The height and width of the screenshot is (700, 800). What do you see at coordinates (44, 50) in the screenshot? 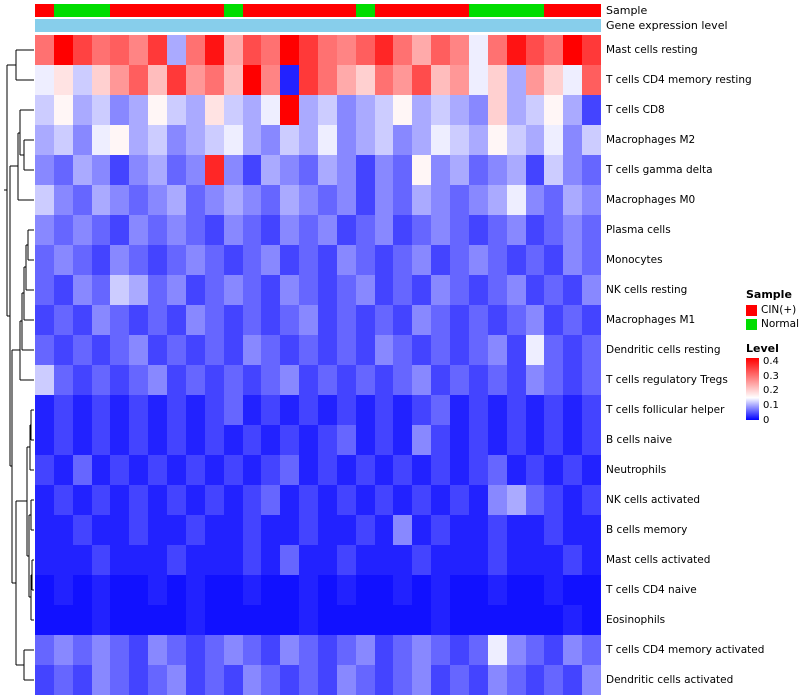
I see `heatmap-cell-r0c0` at bounding box center [44, 50].